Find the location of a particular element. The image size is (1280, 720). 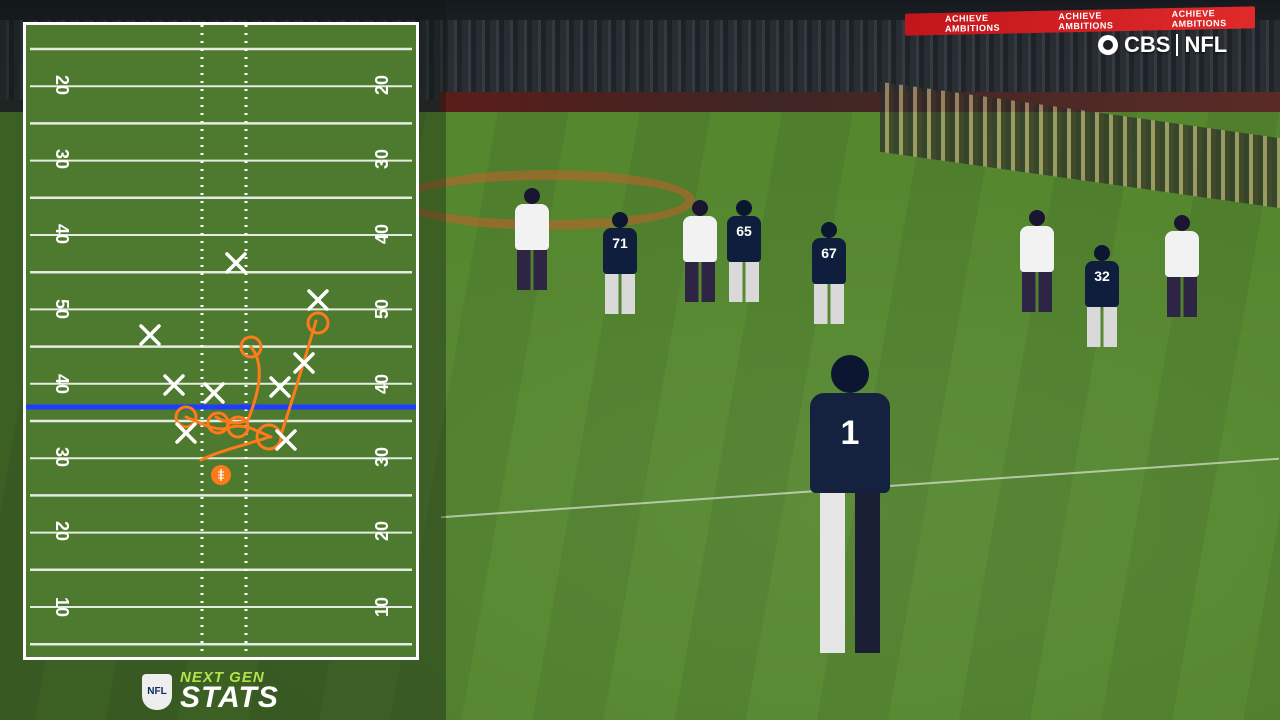

offensive-lineman: 71 is located at coordinates (620, 263).